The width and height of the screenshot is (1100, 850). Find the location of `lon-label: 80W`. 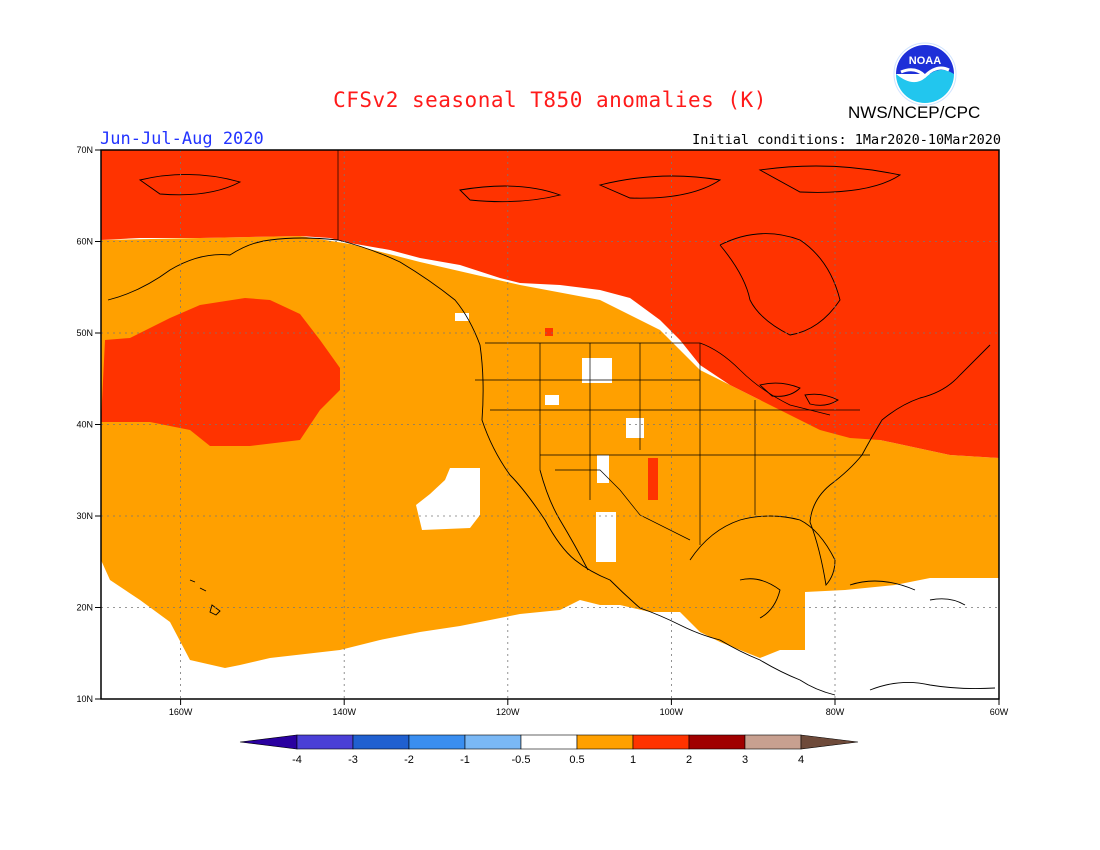

lon-label: 80W is located at coordinates (835, 712).